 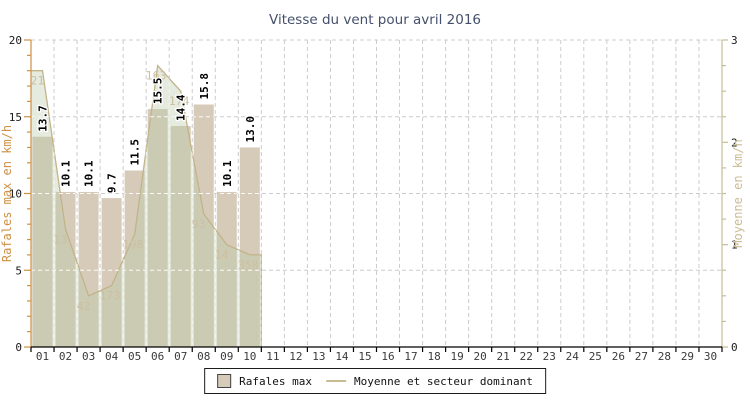 I want to click on x-tick-label: 28, so click(x=664, y=356).